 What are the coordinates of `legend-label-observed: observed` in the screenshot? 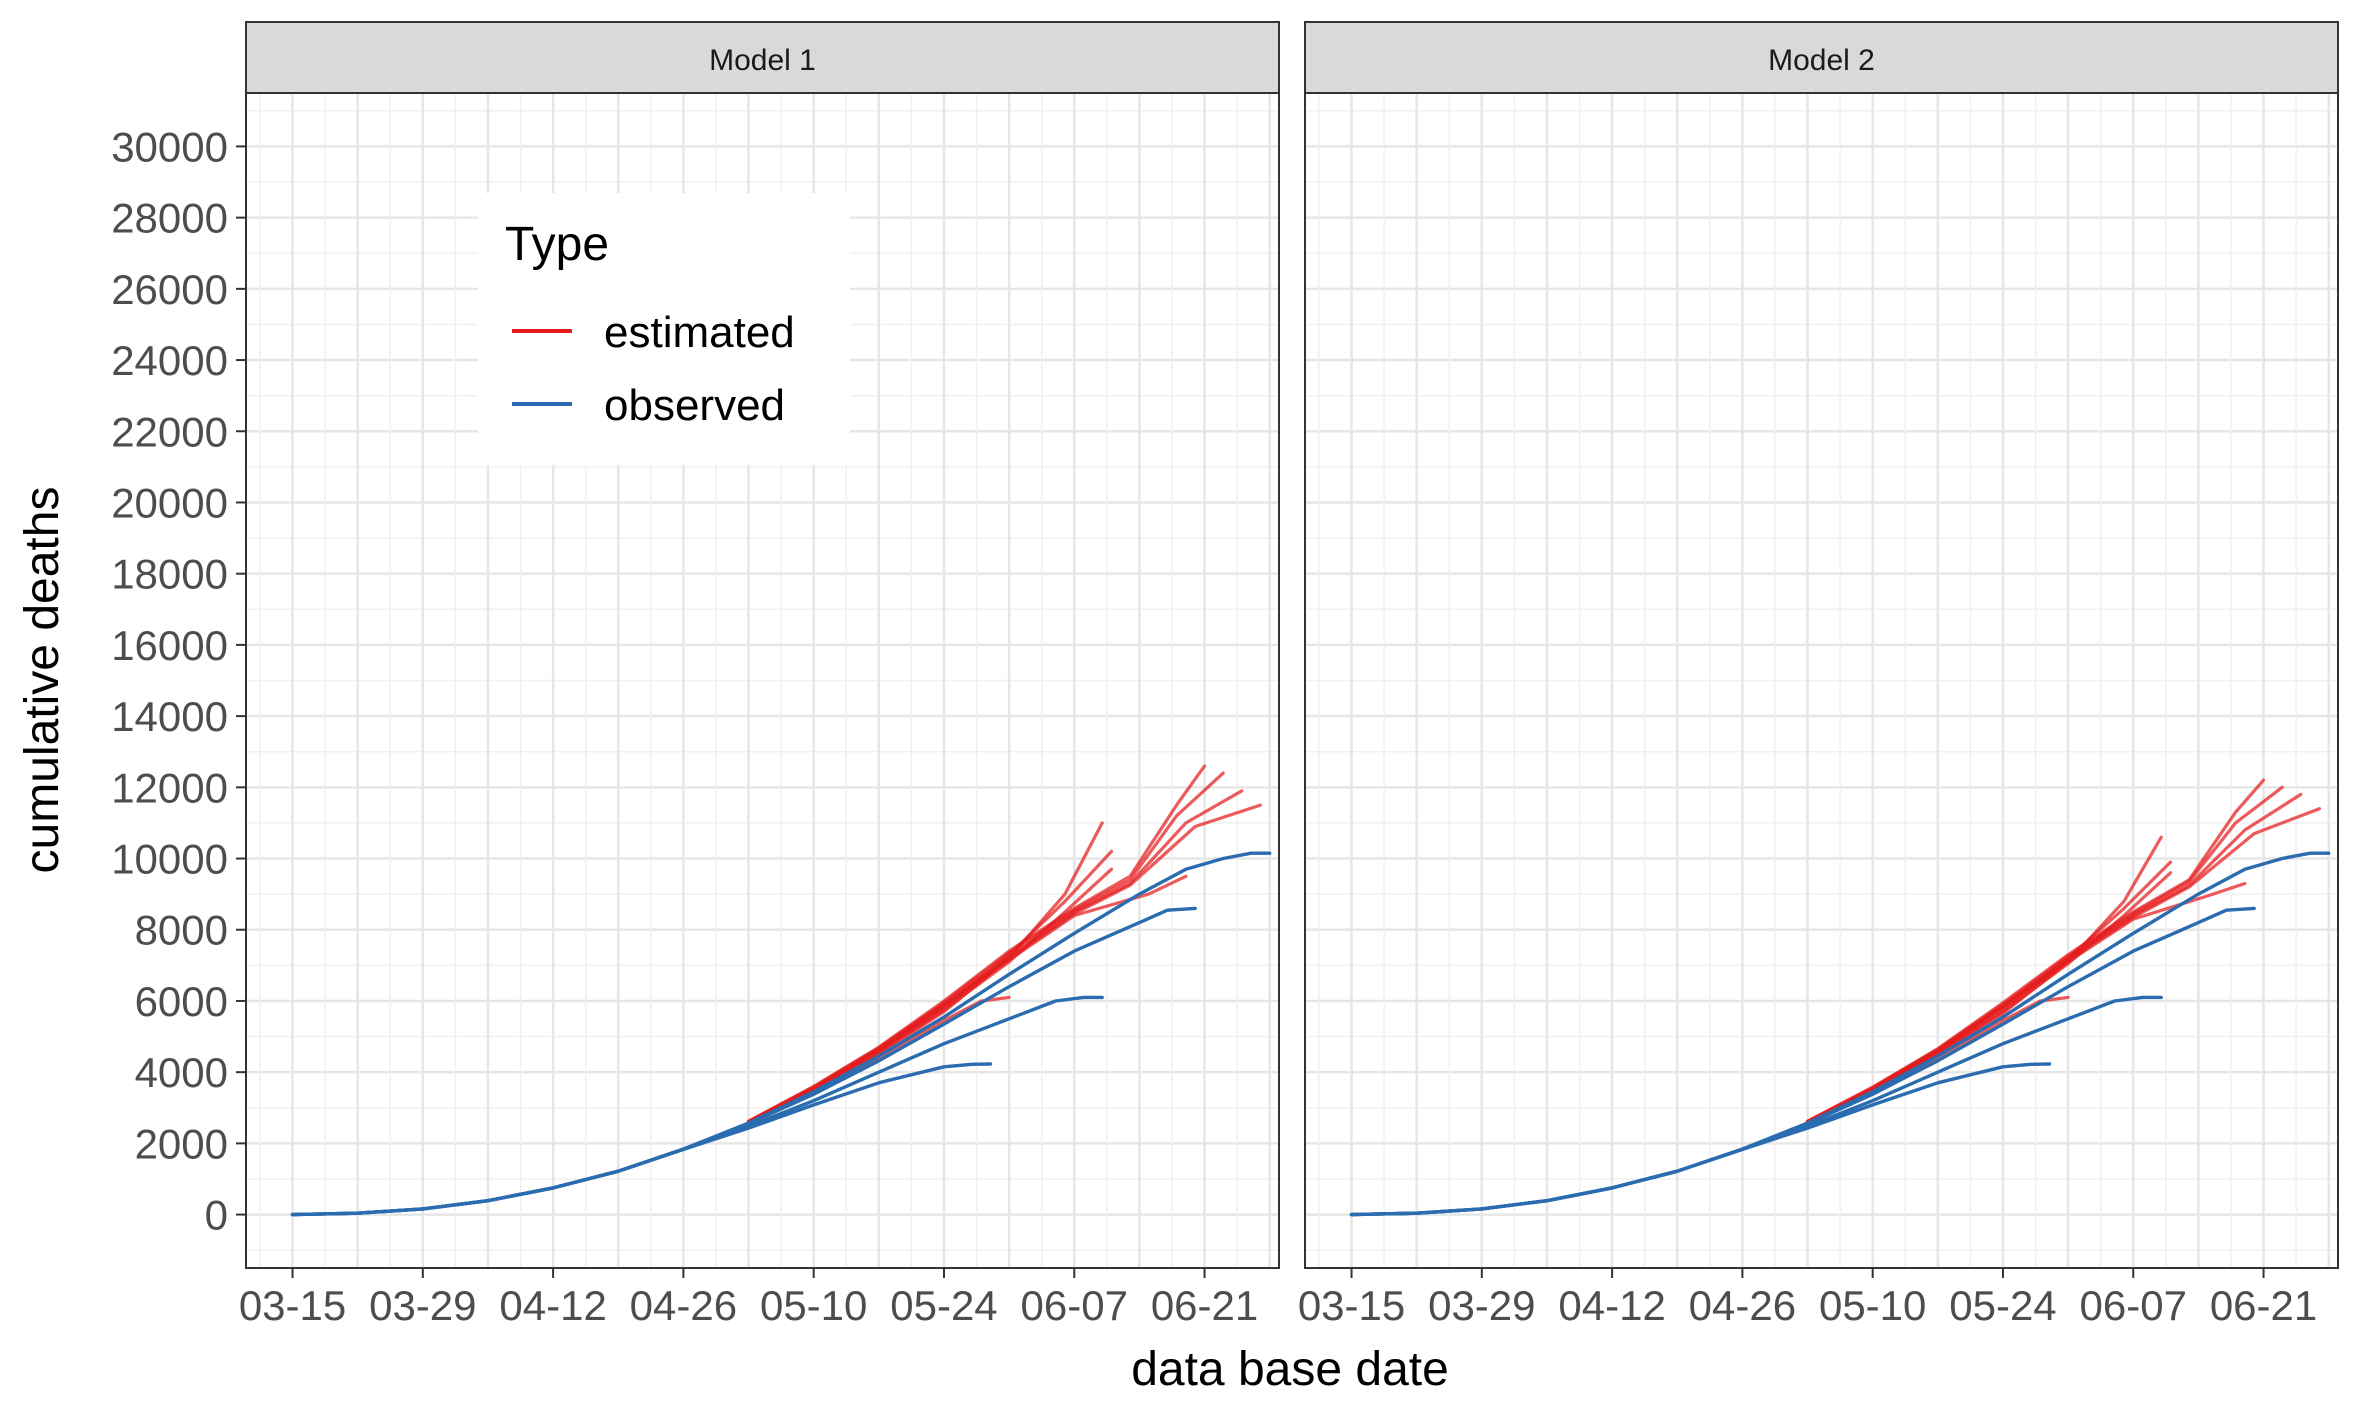 It's located at (694, 405).